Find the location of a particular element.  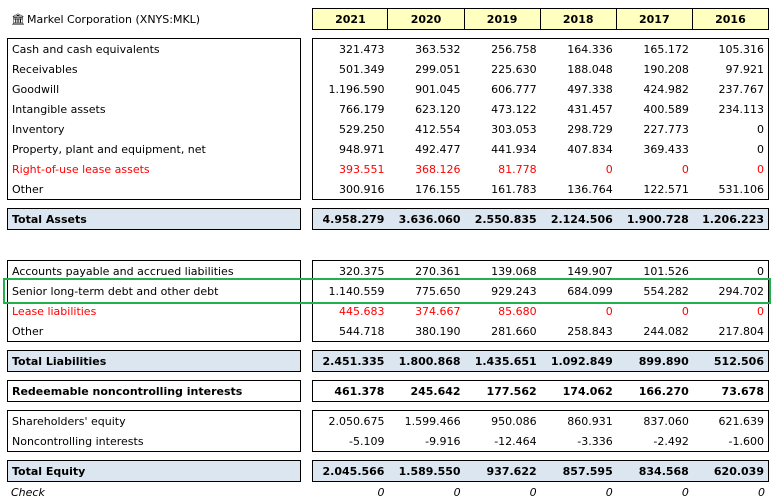

value-cell: 775.650 is located at coordinates (438, 291).